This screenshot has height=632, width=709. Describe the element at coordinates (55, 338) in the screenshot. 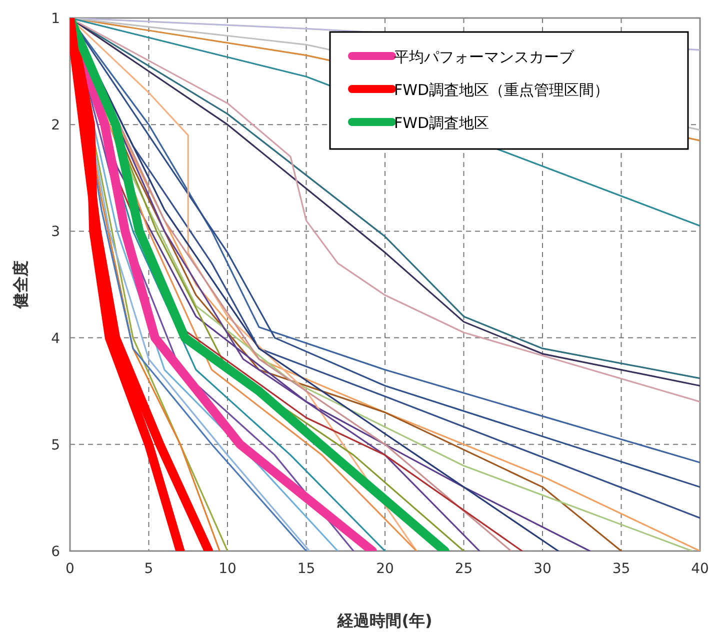

I see `y-tick-label: 4` at that location.